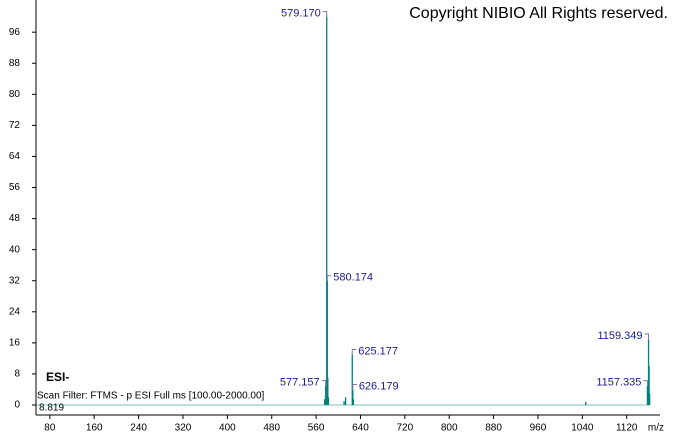 The width and height of the screenshot is (674, 434). I want to click on x-tick-label: 1040, so click(582, 428).